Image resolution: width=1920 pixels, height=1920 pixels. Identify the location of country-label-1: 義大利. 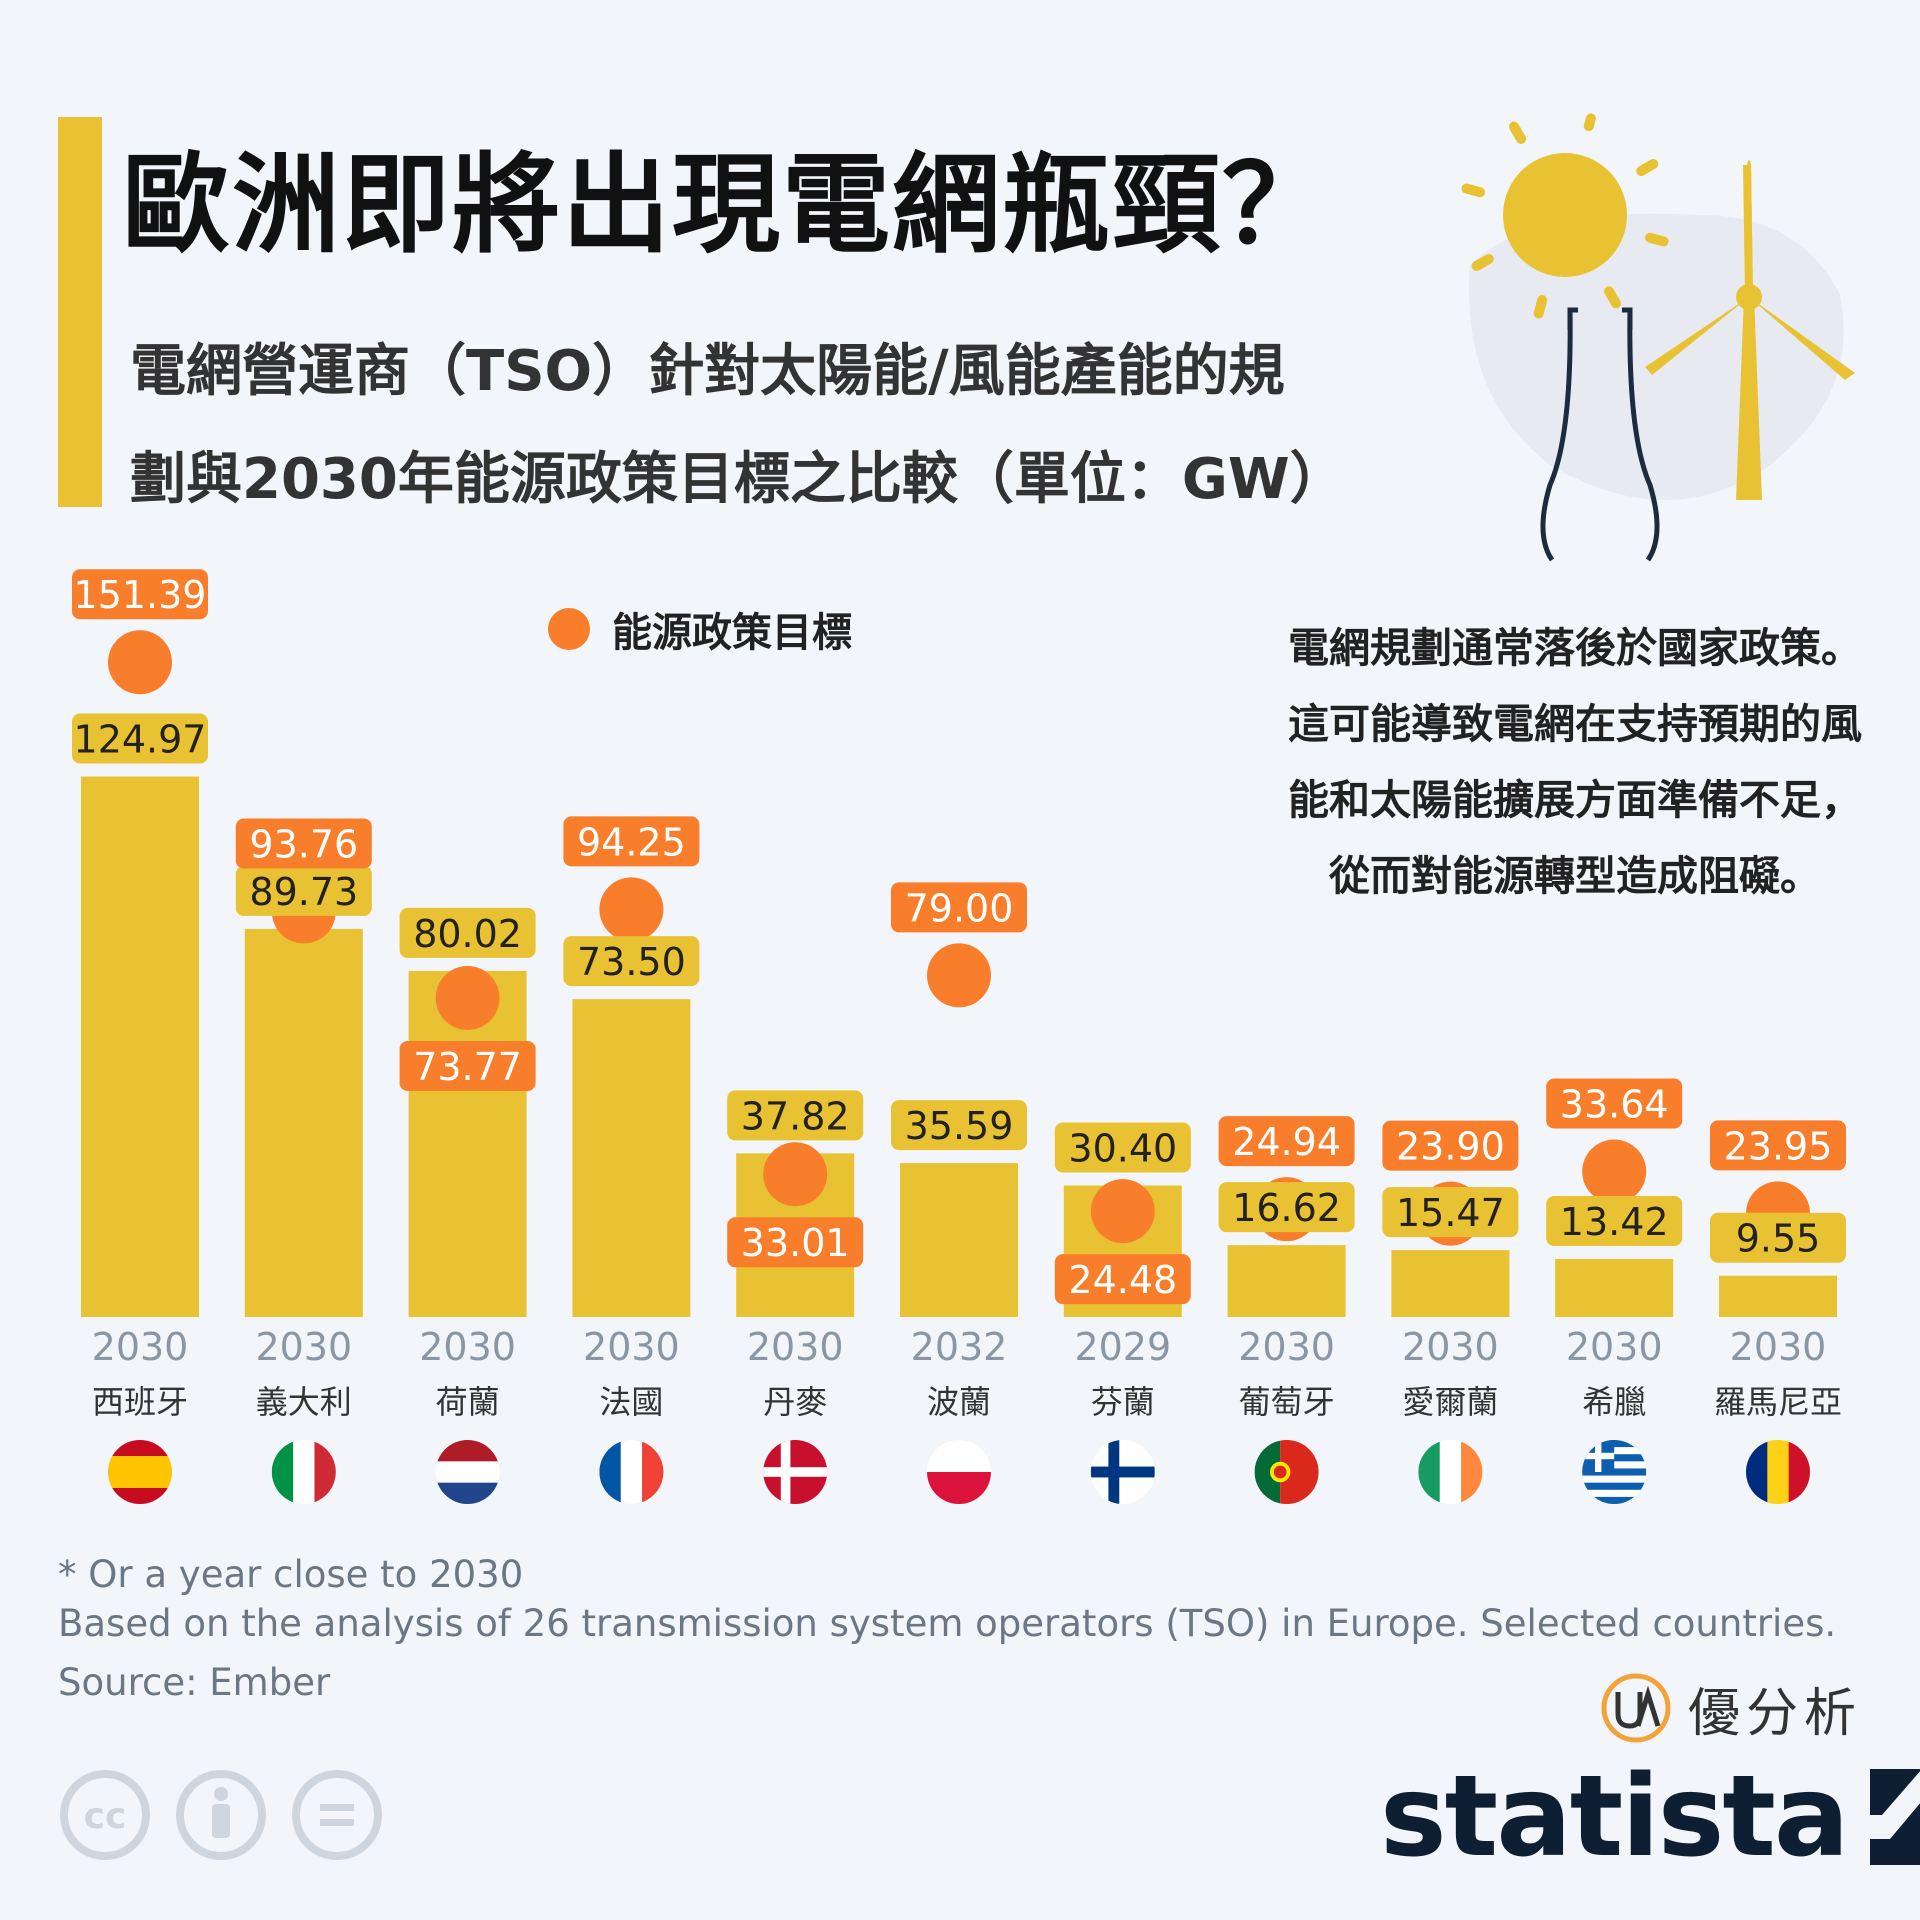
(304, 1402).